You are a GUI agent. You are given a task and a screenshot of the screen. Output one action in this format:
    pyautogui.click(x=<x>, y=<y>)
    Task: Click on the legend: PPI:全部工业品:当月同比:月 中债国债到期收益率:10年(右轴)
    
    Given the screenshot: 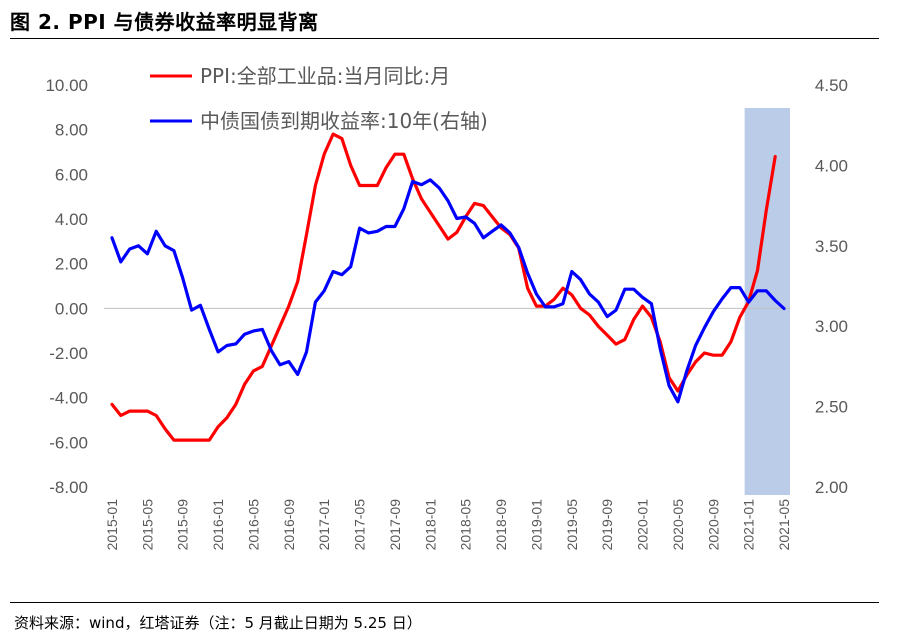 What is the action you would take?
    pyautogui.click(x=319, y=98)
    